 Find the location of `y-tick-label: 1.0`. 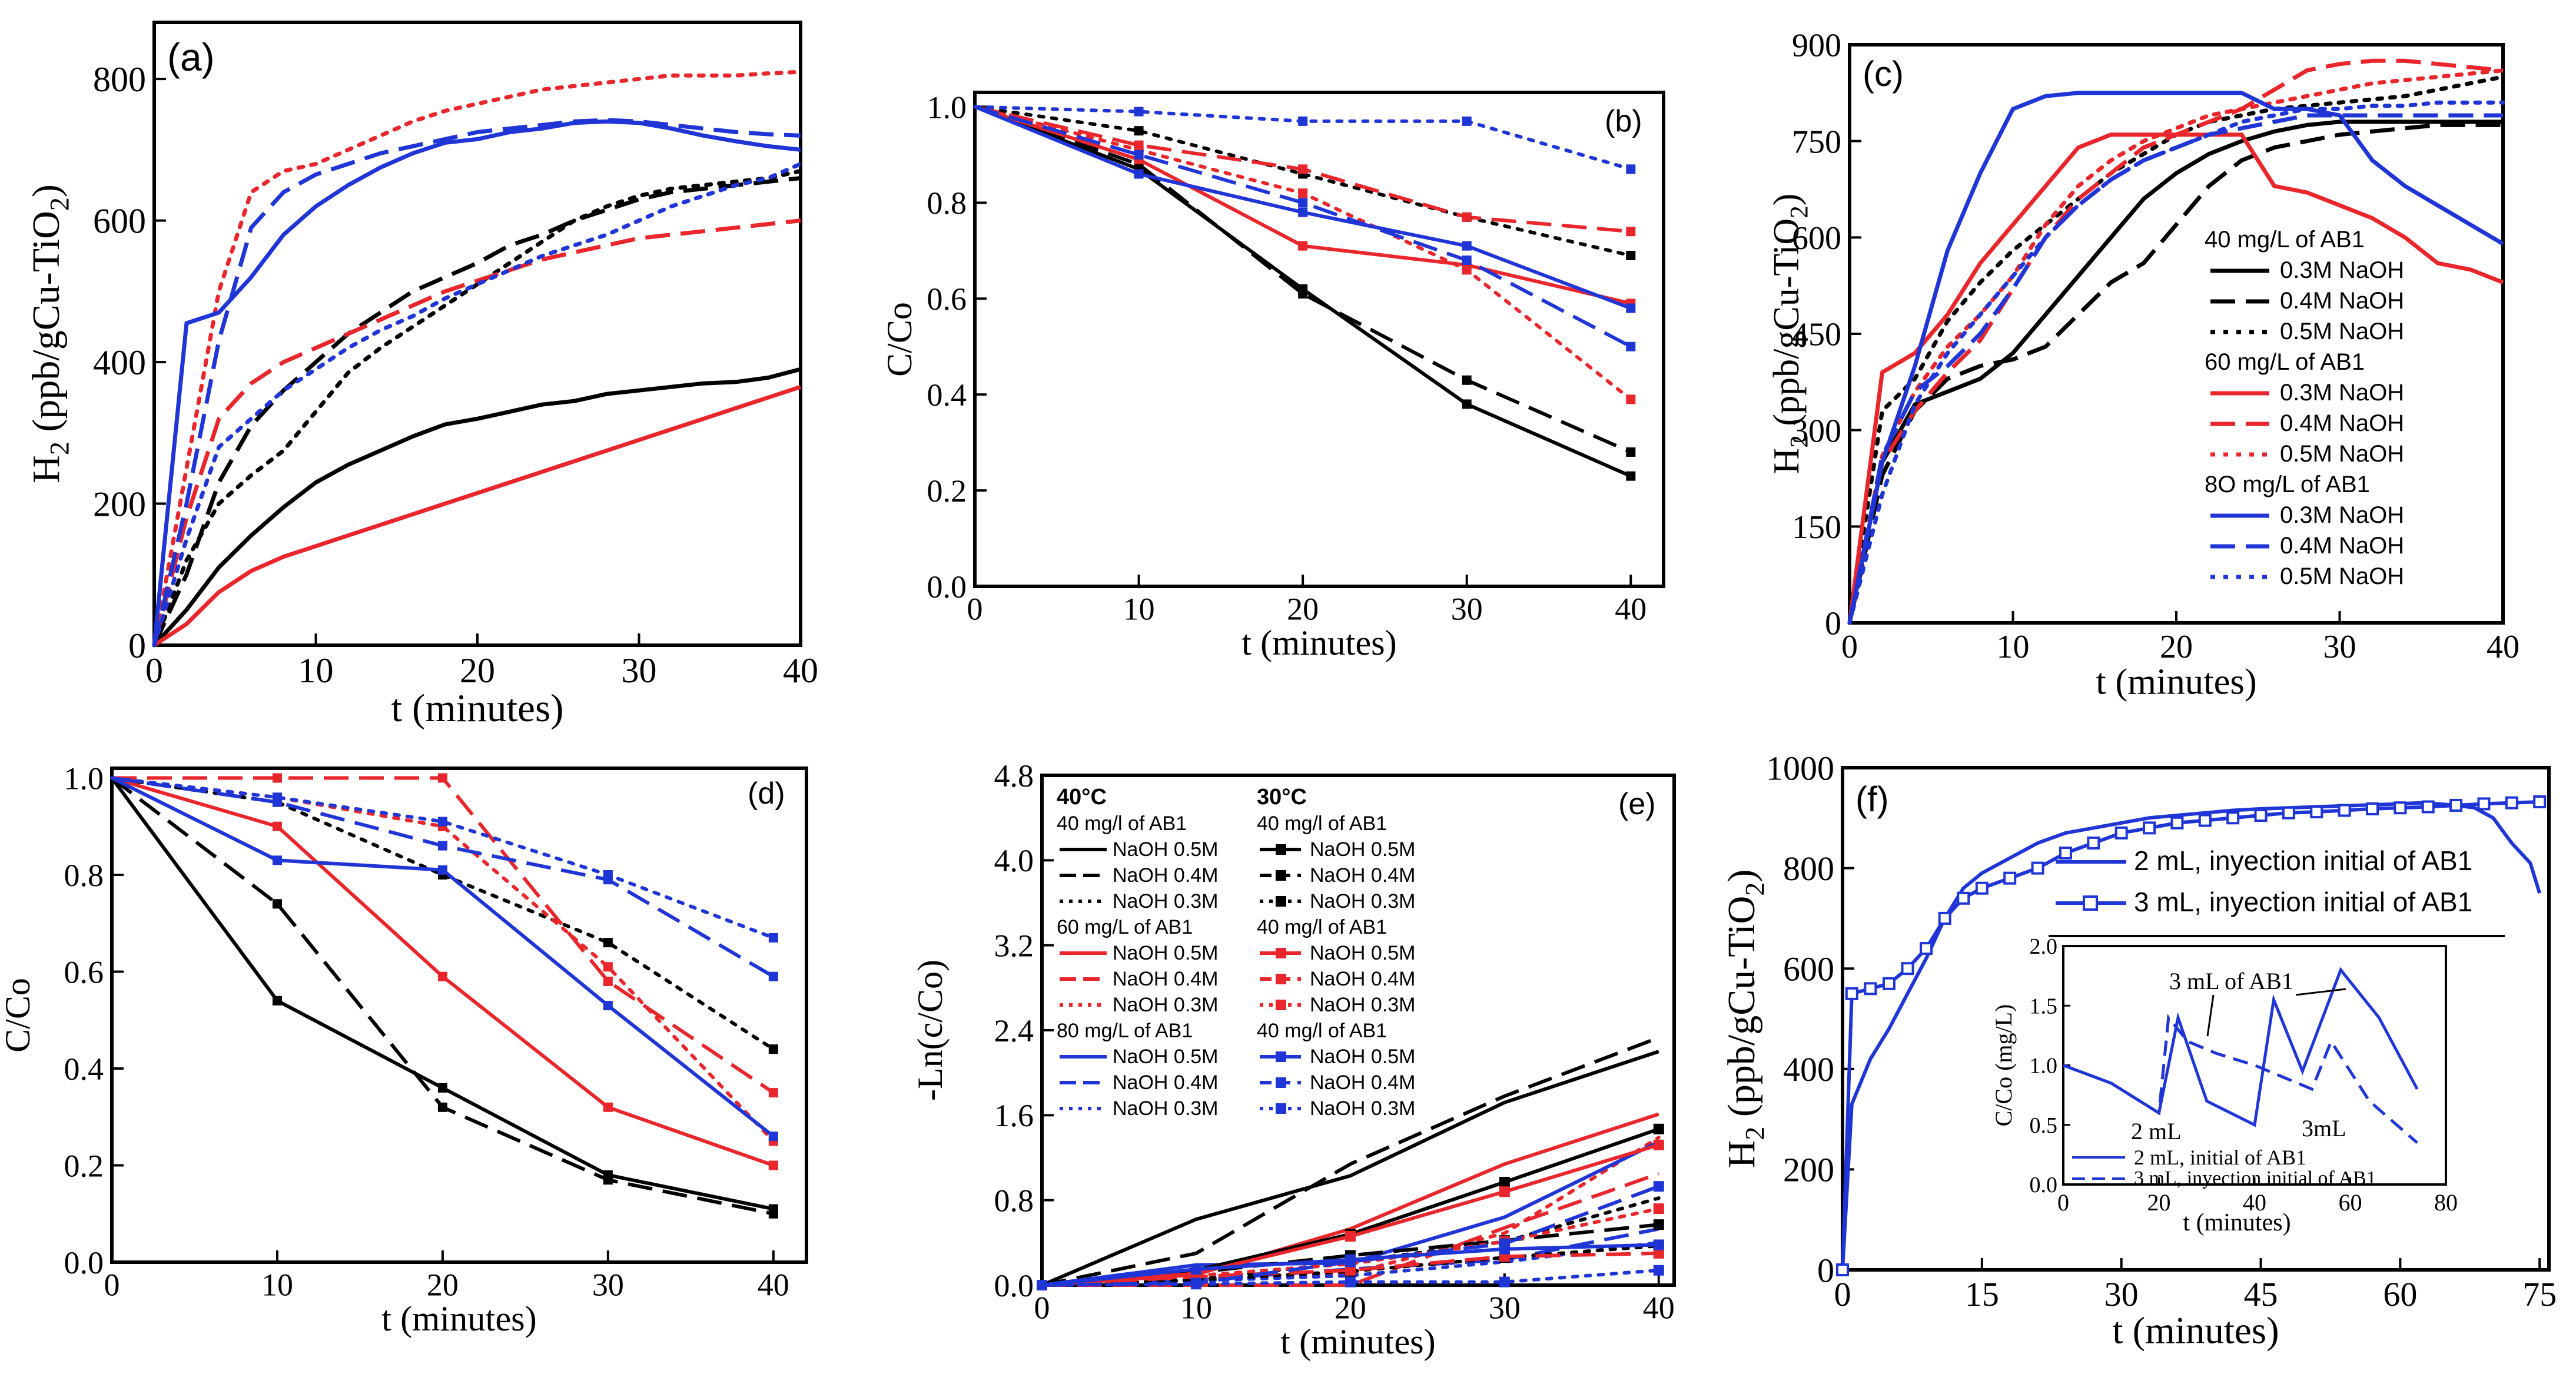

y-tick-label: 1.0 is located at coordinates (947, 107).